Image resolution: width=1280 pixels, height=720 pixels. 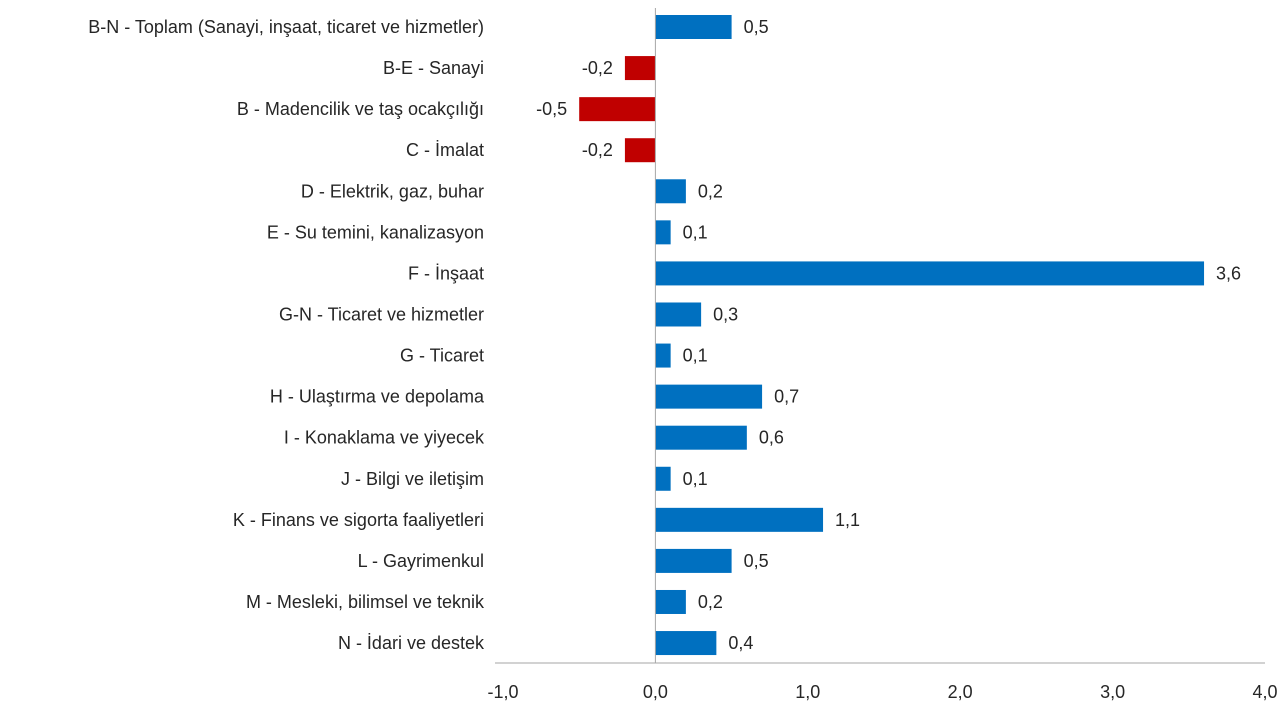 I want to click on category-label: M - Mesleki, bilimsel ve teknik, so click(x=365, y=602).